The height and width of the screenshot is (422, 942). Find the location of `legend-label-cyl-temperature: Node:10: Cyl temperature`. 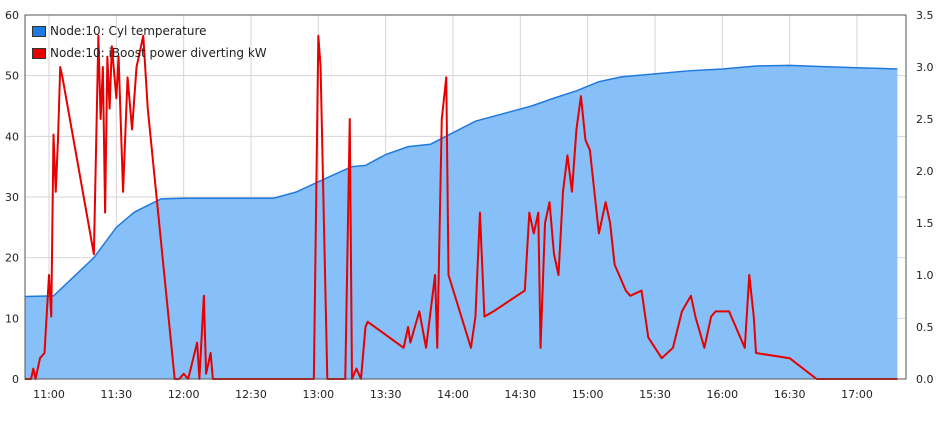

legend-label-cyl-temperature: Node:10: Cyl temperature is located at coordinates (128, 31).